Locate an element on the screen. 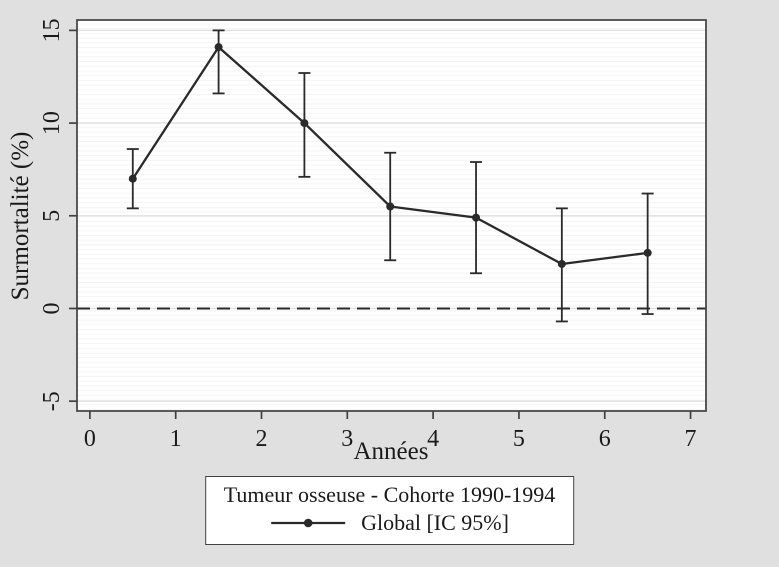 This screenshot has width=779, height=567. x-tick-label: 7 is located at coordinates (691, 439).